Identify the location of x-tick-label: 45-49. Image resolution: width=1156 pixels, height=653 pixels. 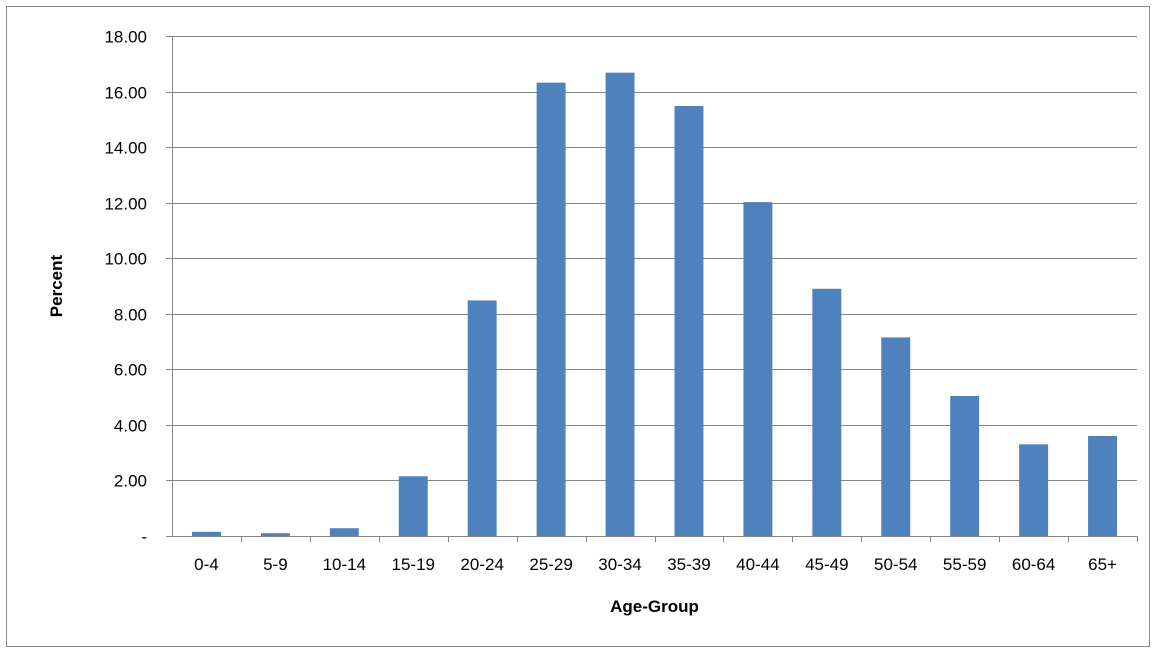
(826, 564).